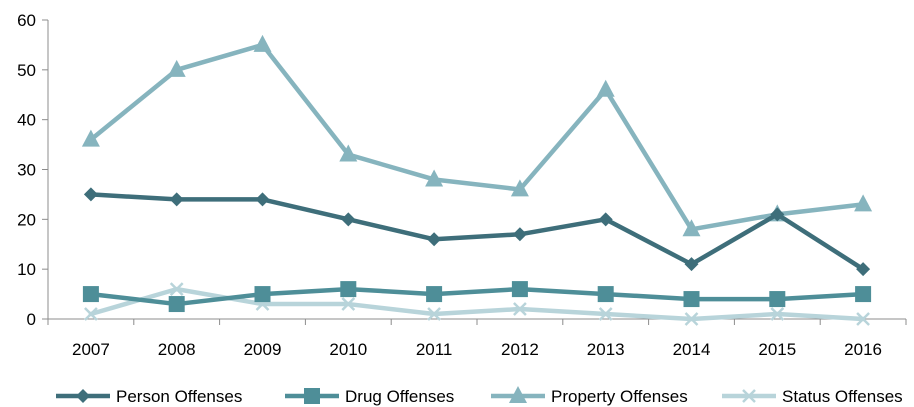  I want to click on y-tick-label: 0, so click(31, 319).